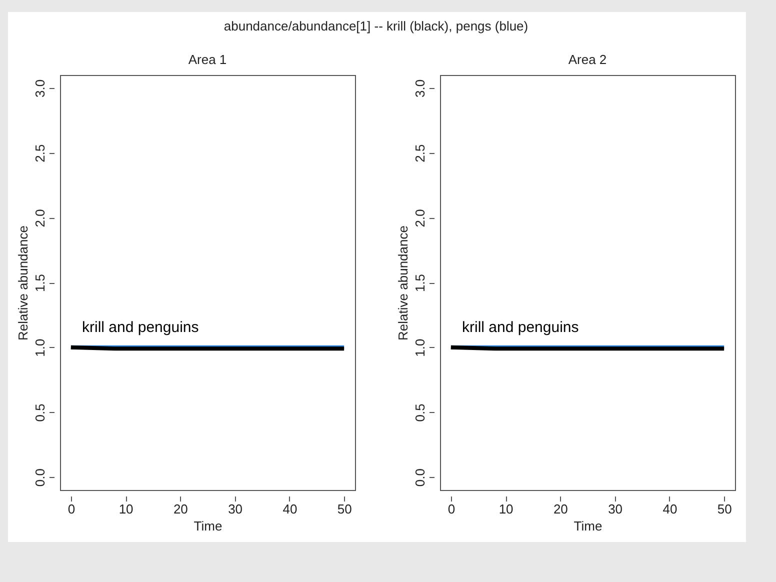 This screenshot has width=776, height=582. What do you see at coordinates (207, 59) in the screenshot?
I see `chart-title: Area 1` at bounding box center [207, 59].